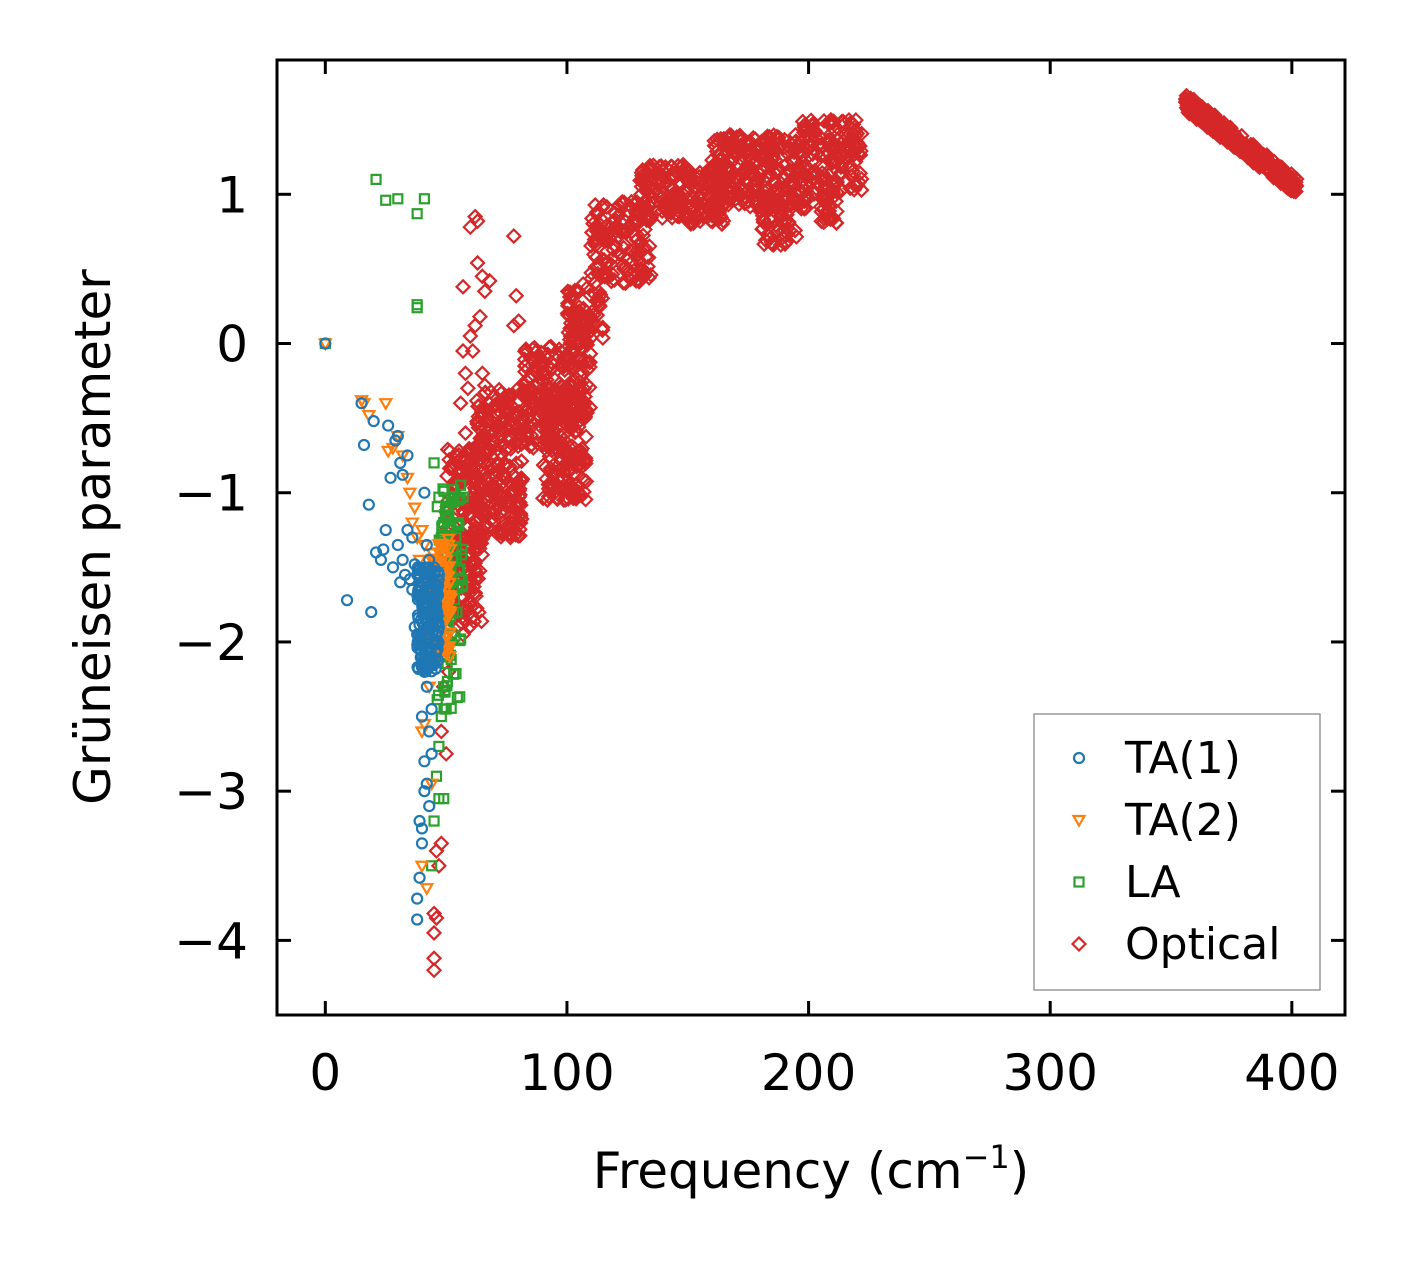  I want to click on x-axis-label: Frequency (cm−1), so click(811, 1169).